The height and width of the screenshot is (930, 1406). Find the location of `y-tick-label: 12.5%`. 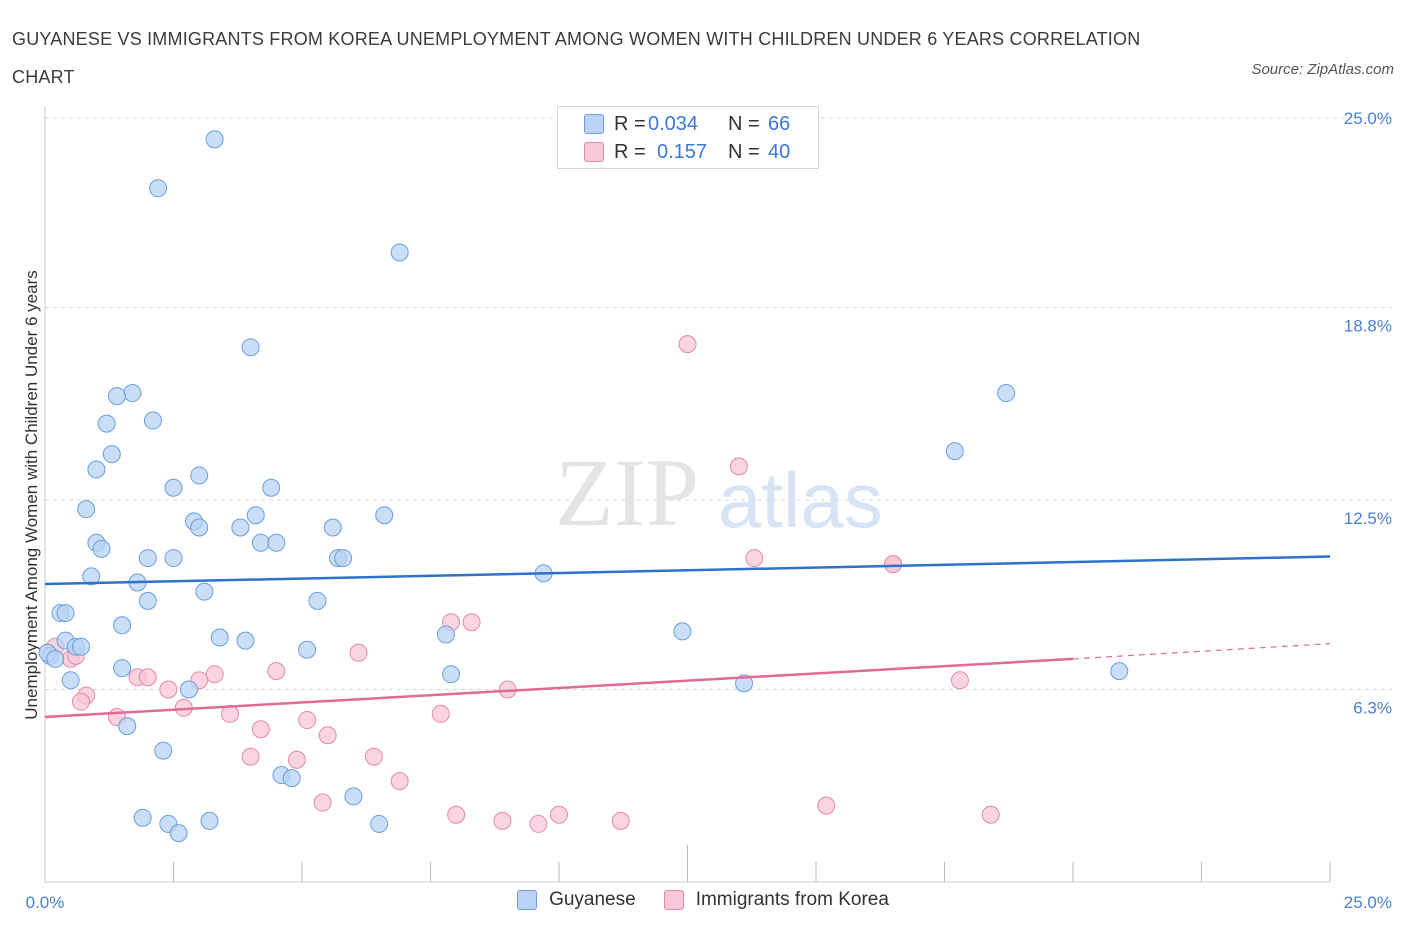

y-tick-label: 12.5% is located at coordinates (1368, 518).